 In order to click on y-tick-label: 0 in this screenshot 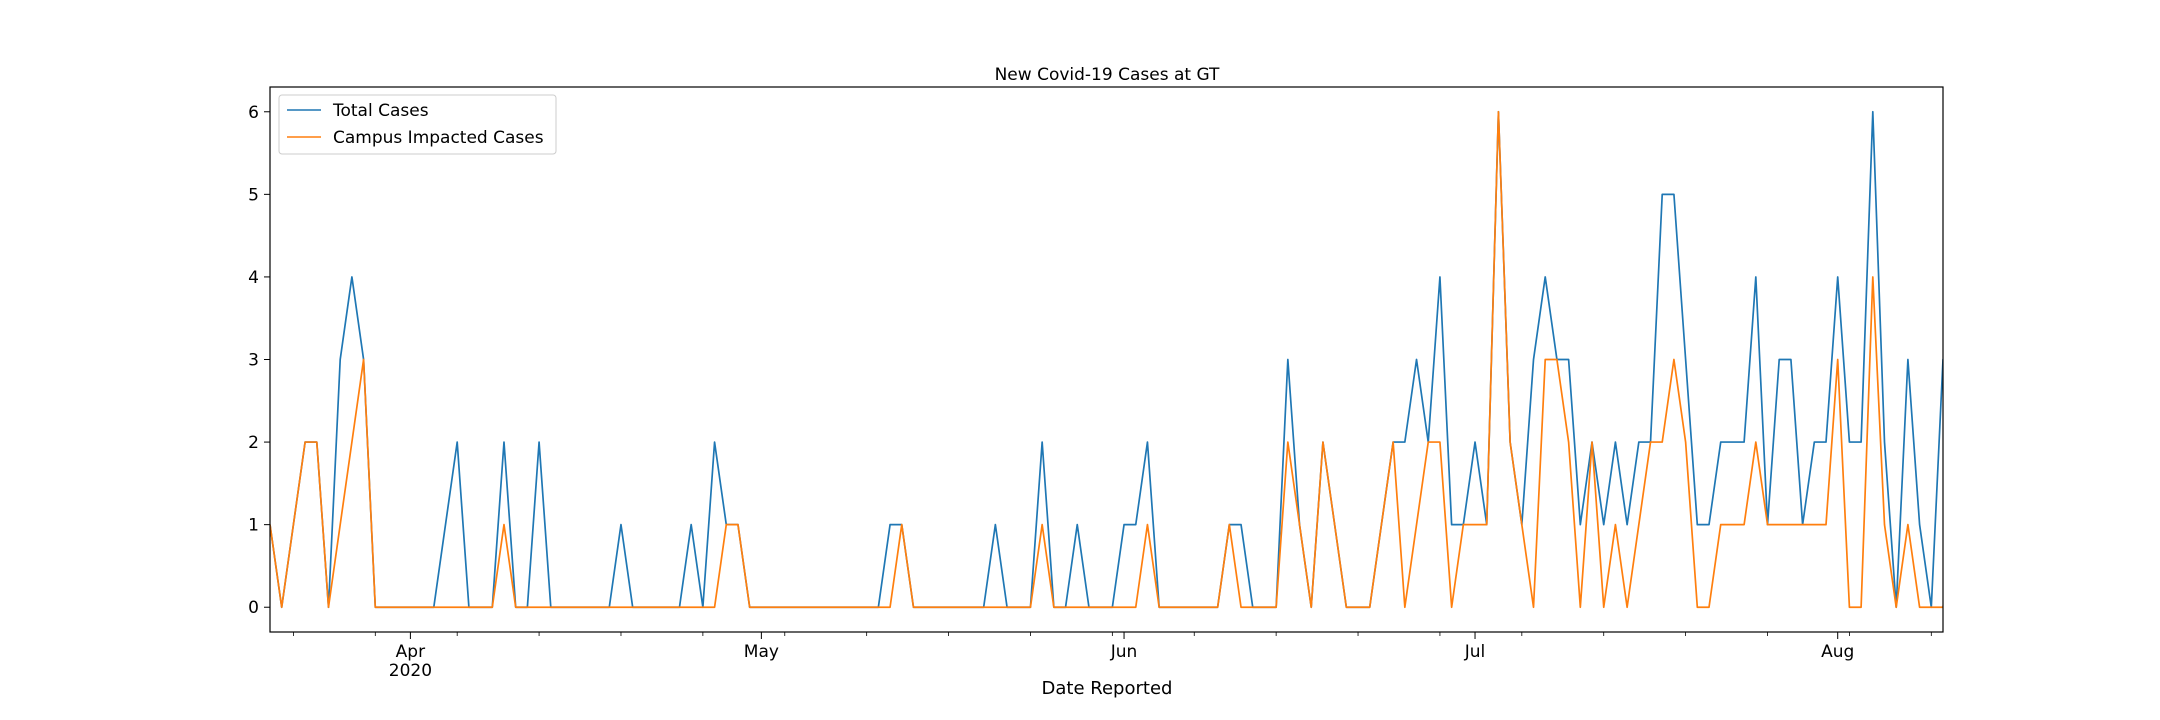, I will do `click(253, 608)`.